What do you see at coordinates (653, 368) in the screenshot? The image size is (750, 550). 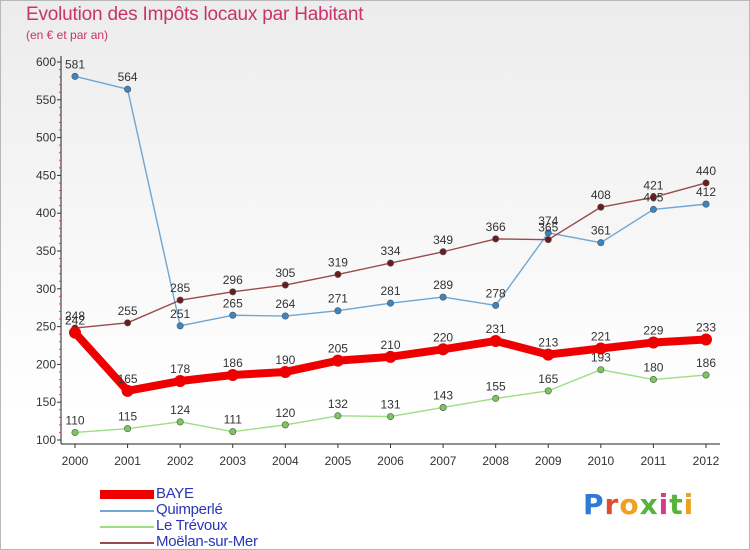 I see `data-label: 180` at bounding box center [653, 368].